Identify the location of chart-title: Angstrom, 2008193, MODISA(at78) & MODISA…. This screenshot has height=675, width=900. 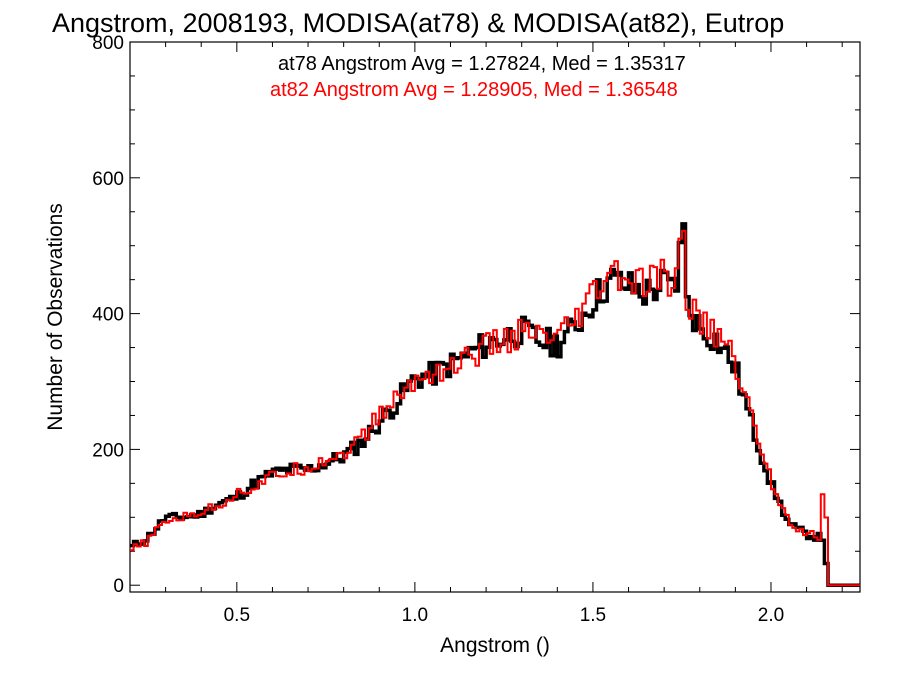
(418, 23).